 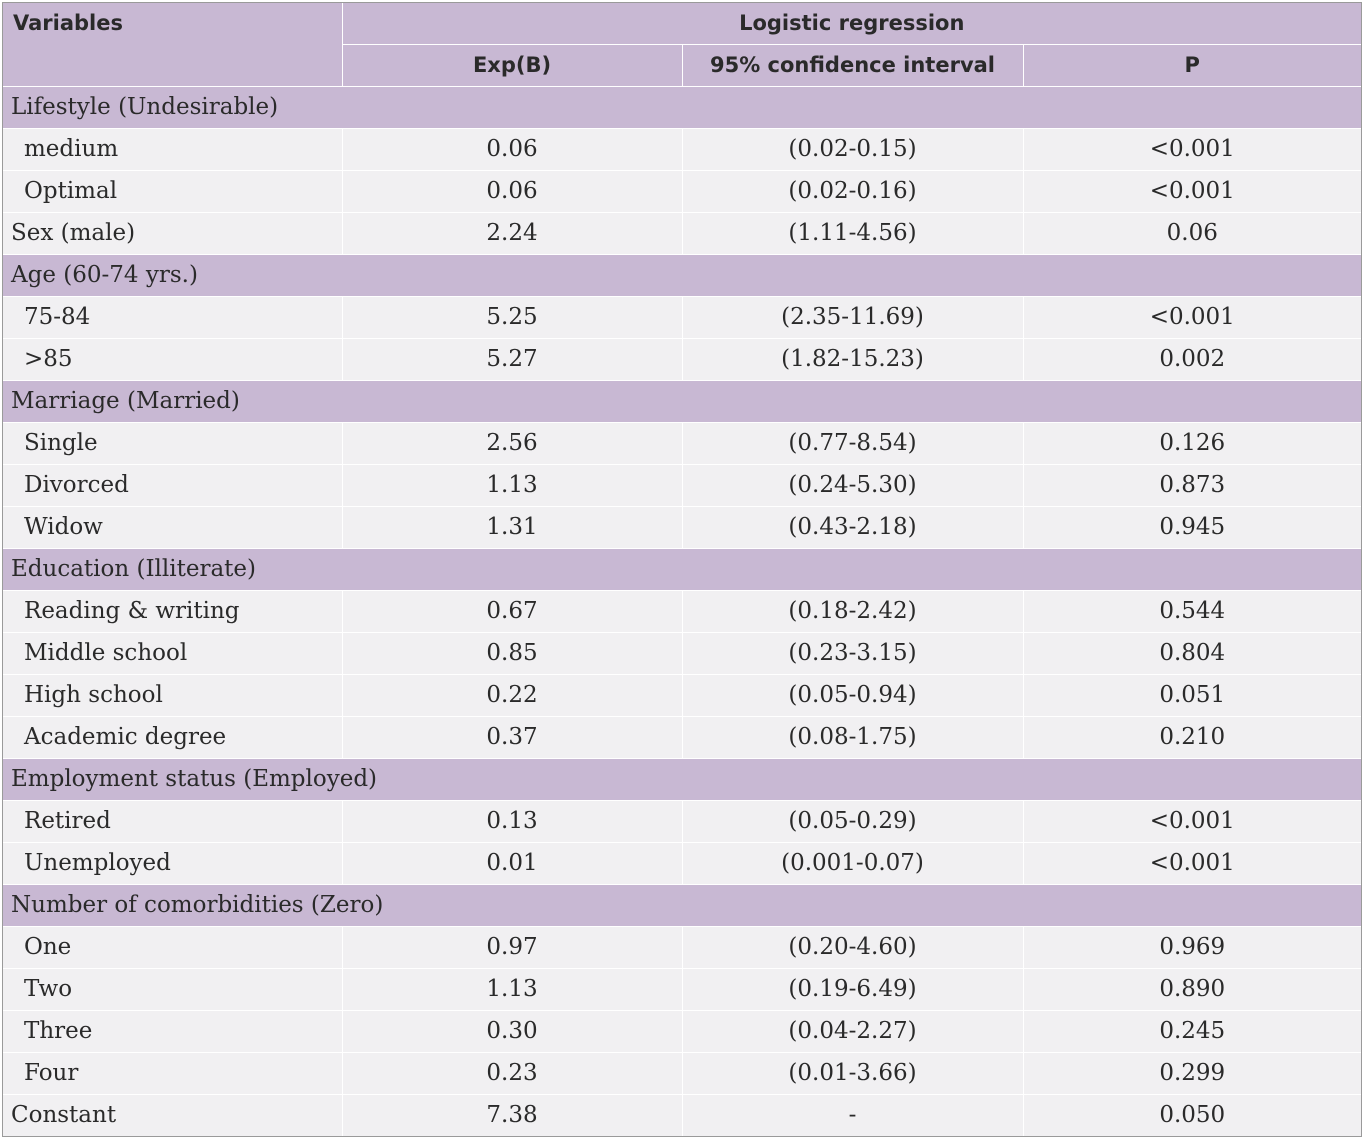 I want to click on table-row: Retired 0.13 (0.05-0.29) <0.001, so click(x=682, y=821).